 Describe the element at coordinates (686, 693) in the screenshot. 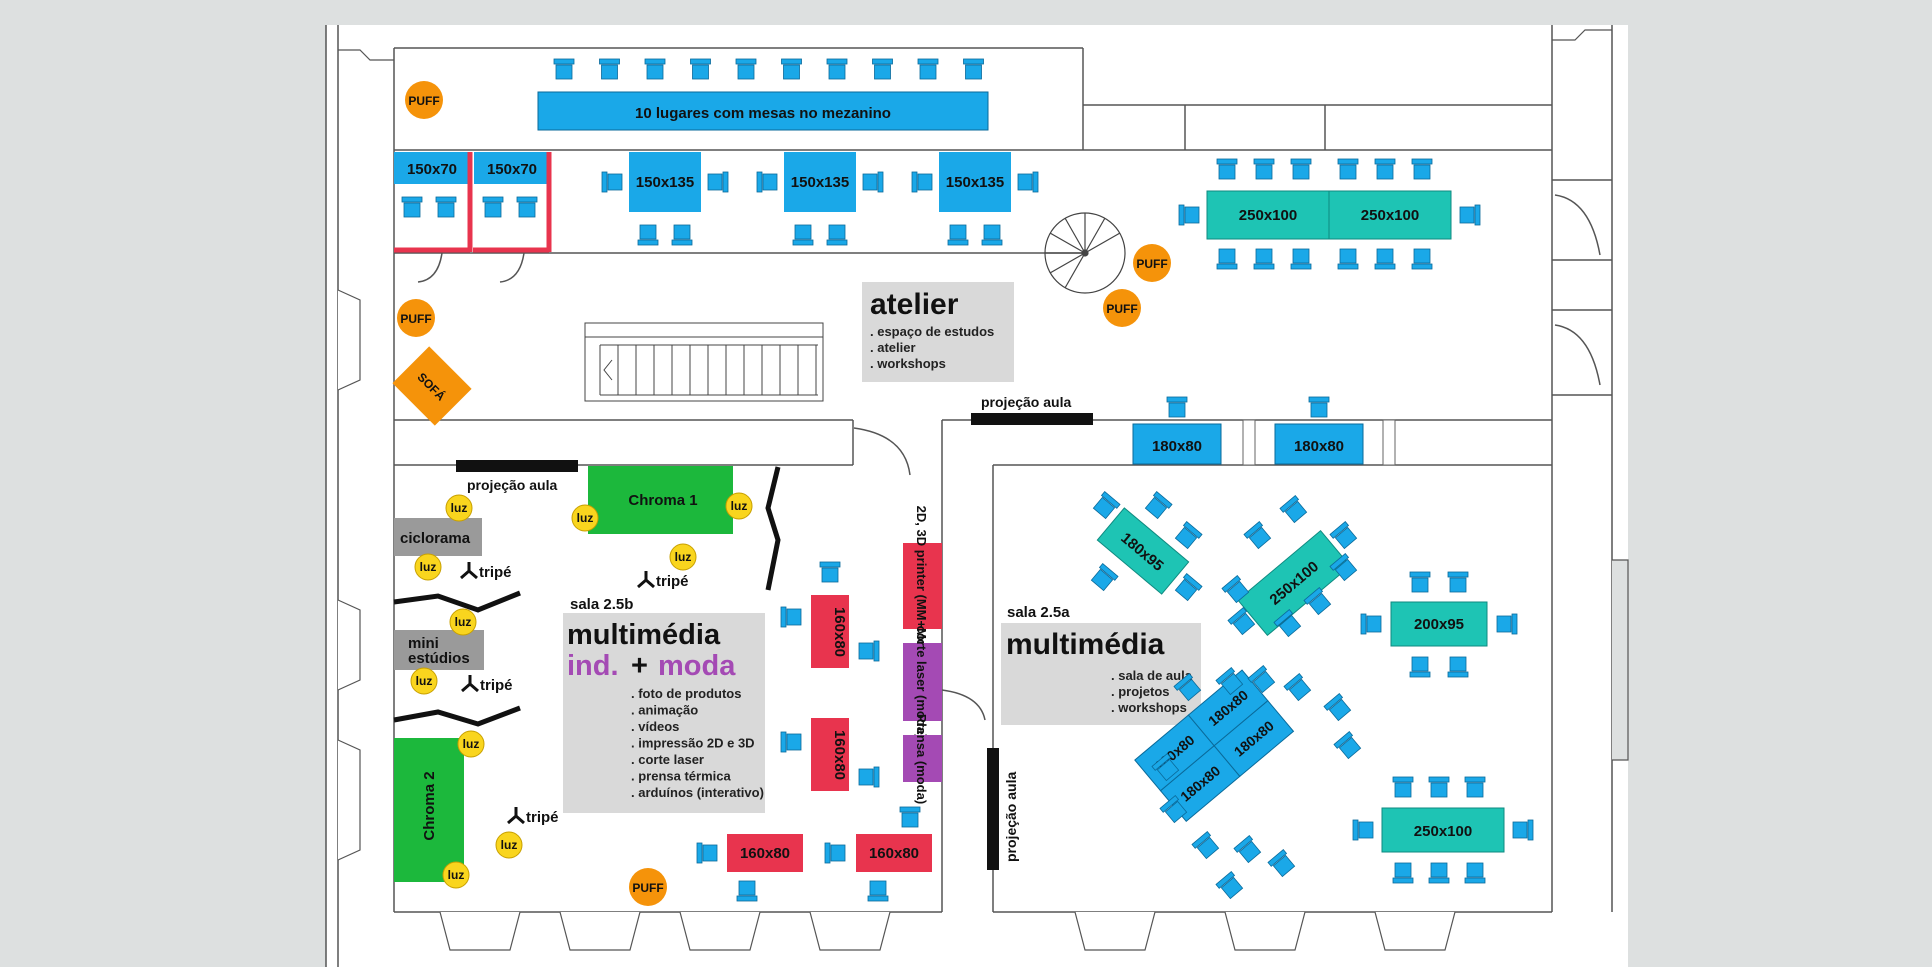

I see `sala-2-5b-item: . foto de produtos` at that location.